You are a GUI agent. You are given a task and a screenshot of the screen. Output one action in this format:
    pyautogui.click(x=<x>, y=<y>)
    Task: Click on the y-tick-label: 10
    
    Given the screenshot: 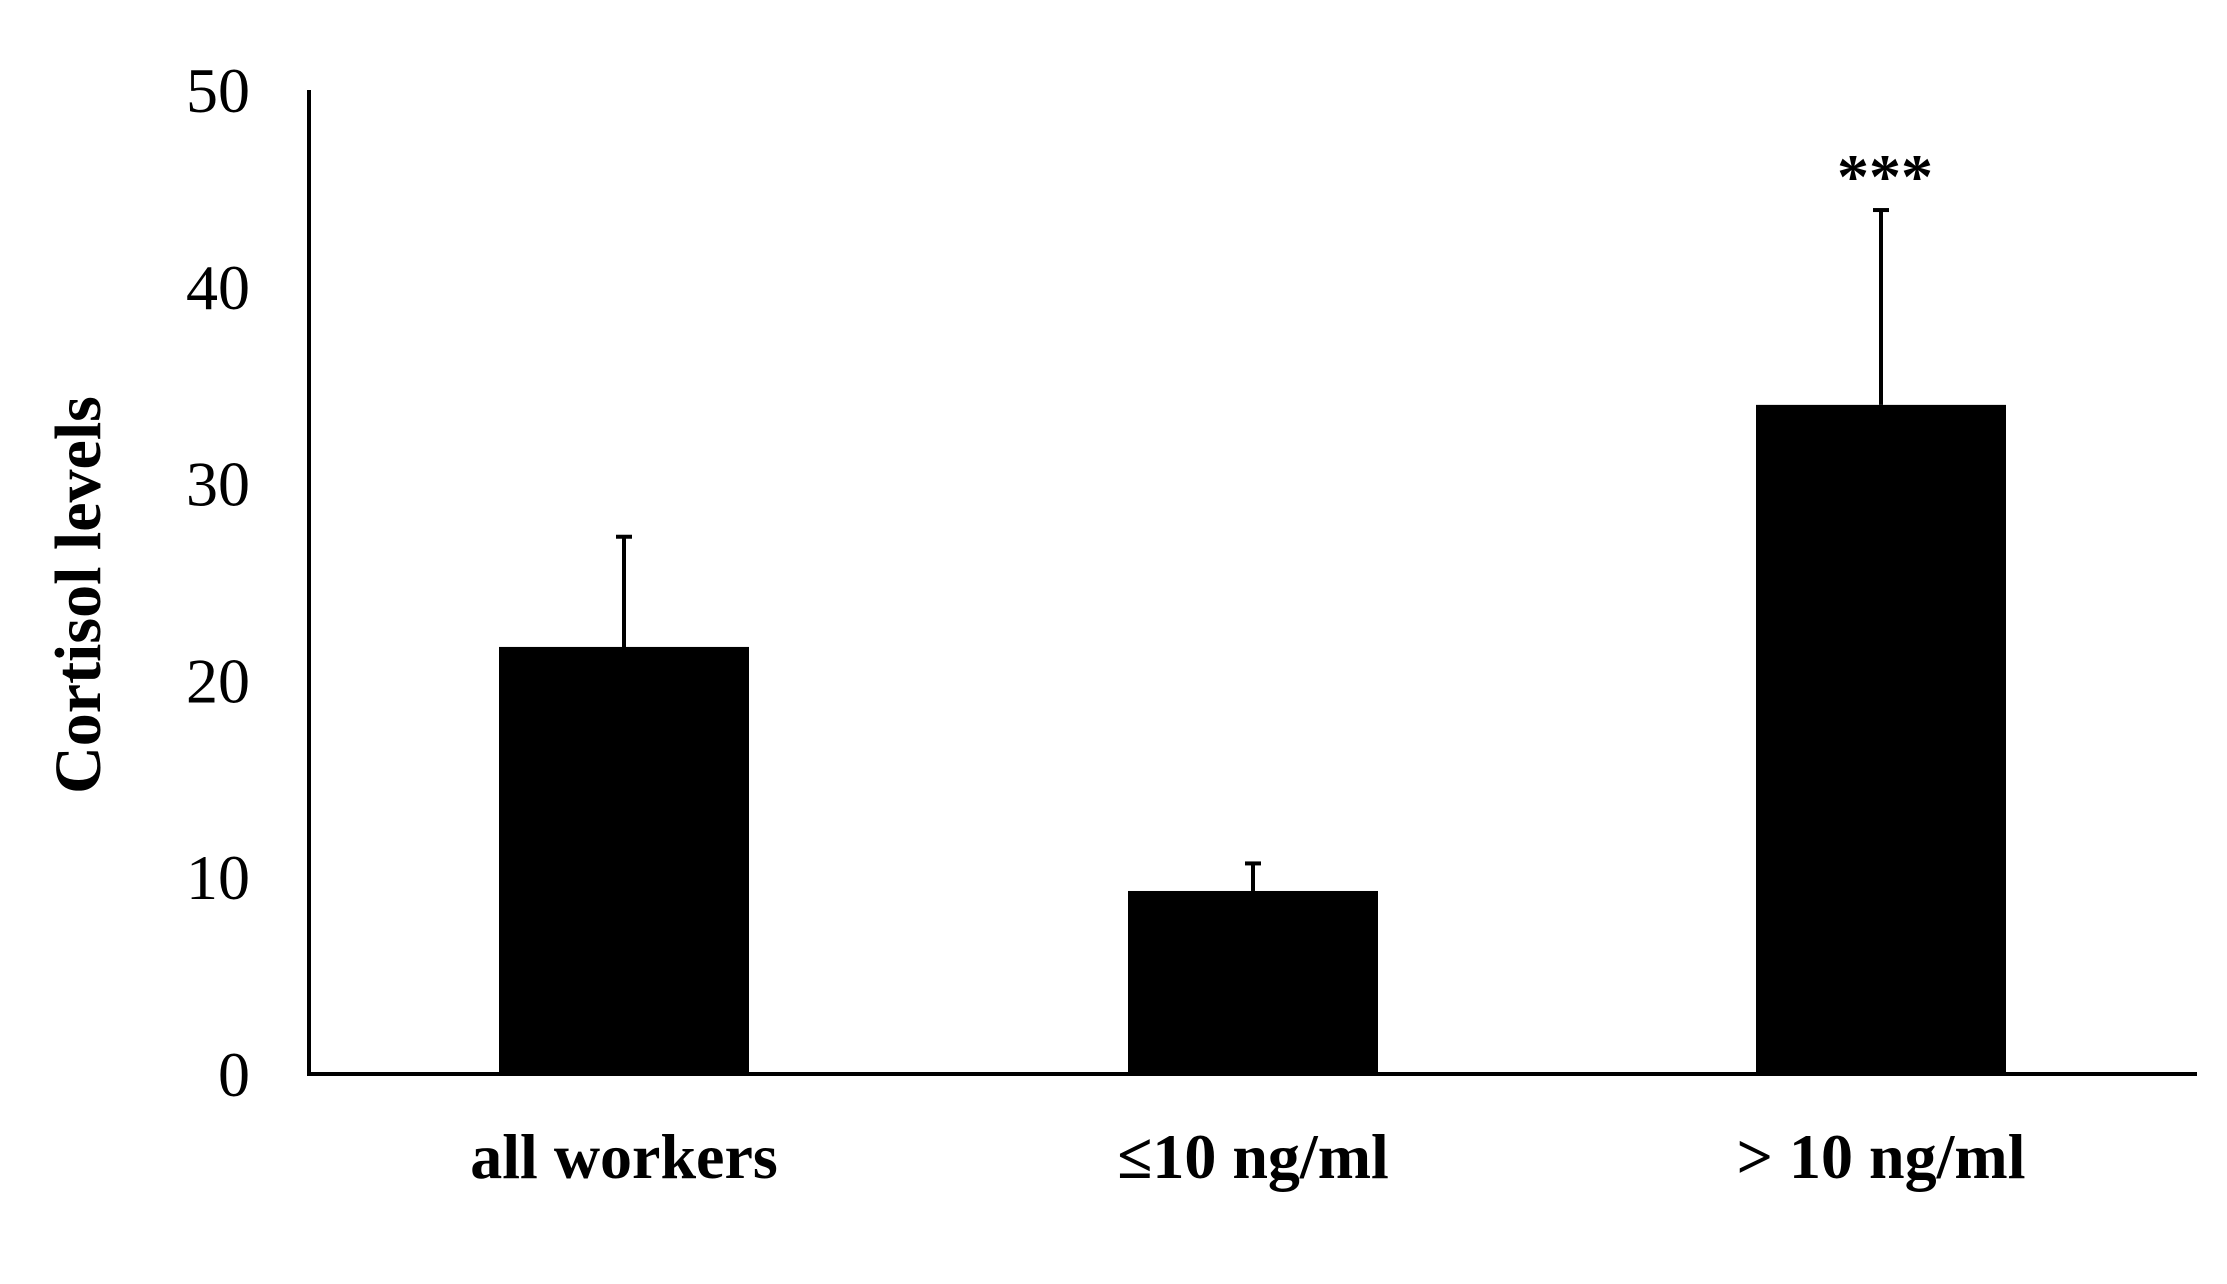 What is the action you would take?
    pyautogui.click(x=218, y=877)
    